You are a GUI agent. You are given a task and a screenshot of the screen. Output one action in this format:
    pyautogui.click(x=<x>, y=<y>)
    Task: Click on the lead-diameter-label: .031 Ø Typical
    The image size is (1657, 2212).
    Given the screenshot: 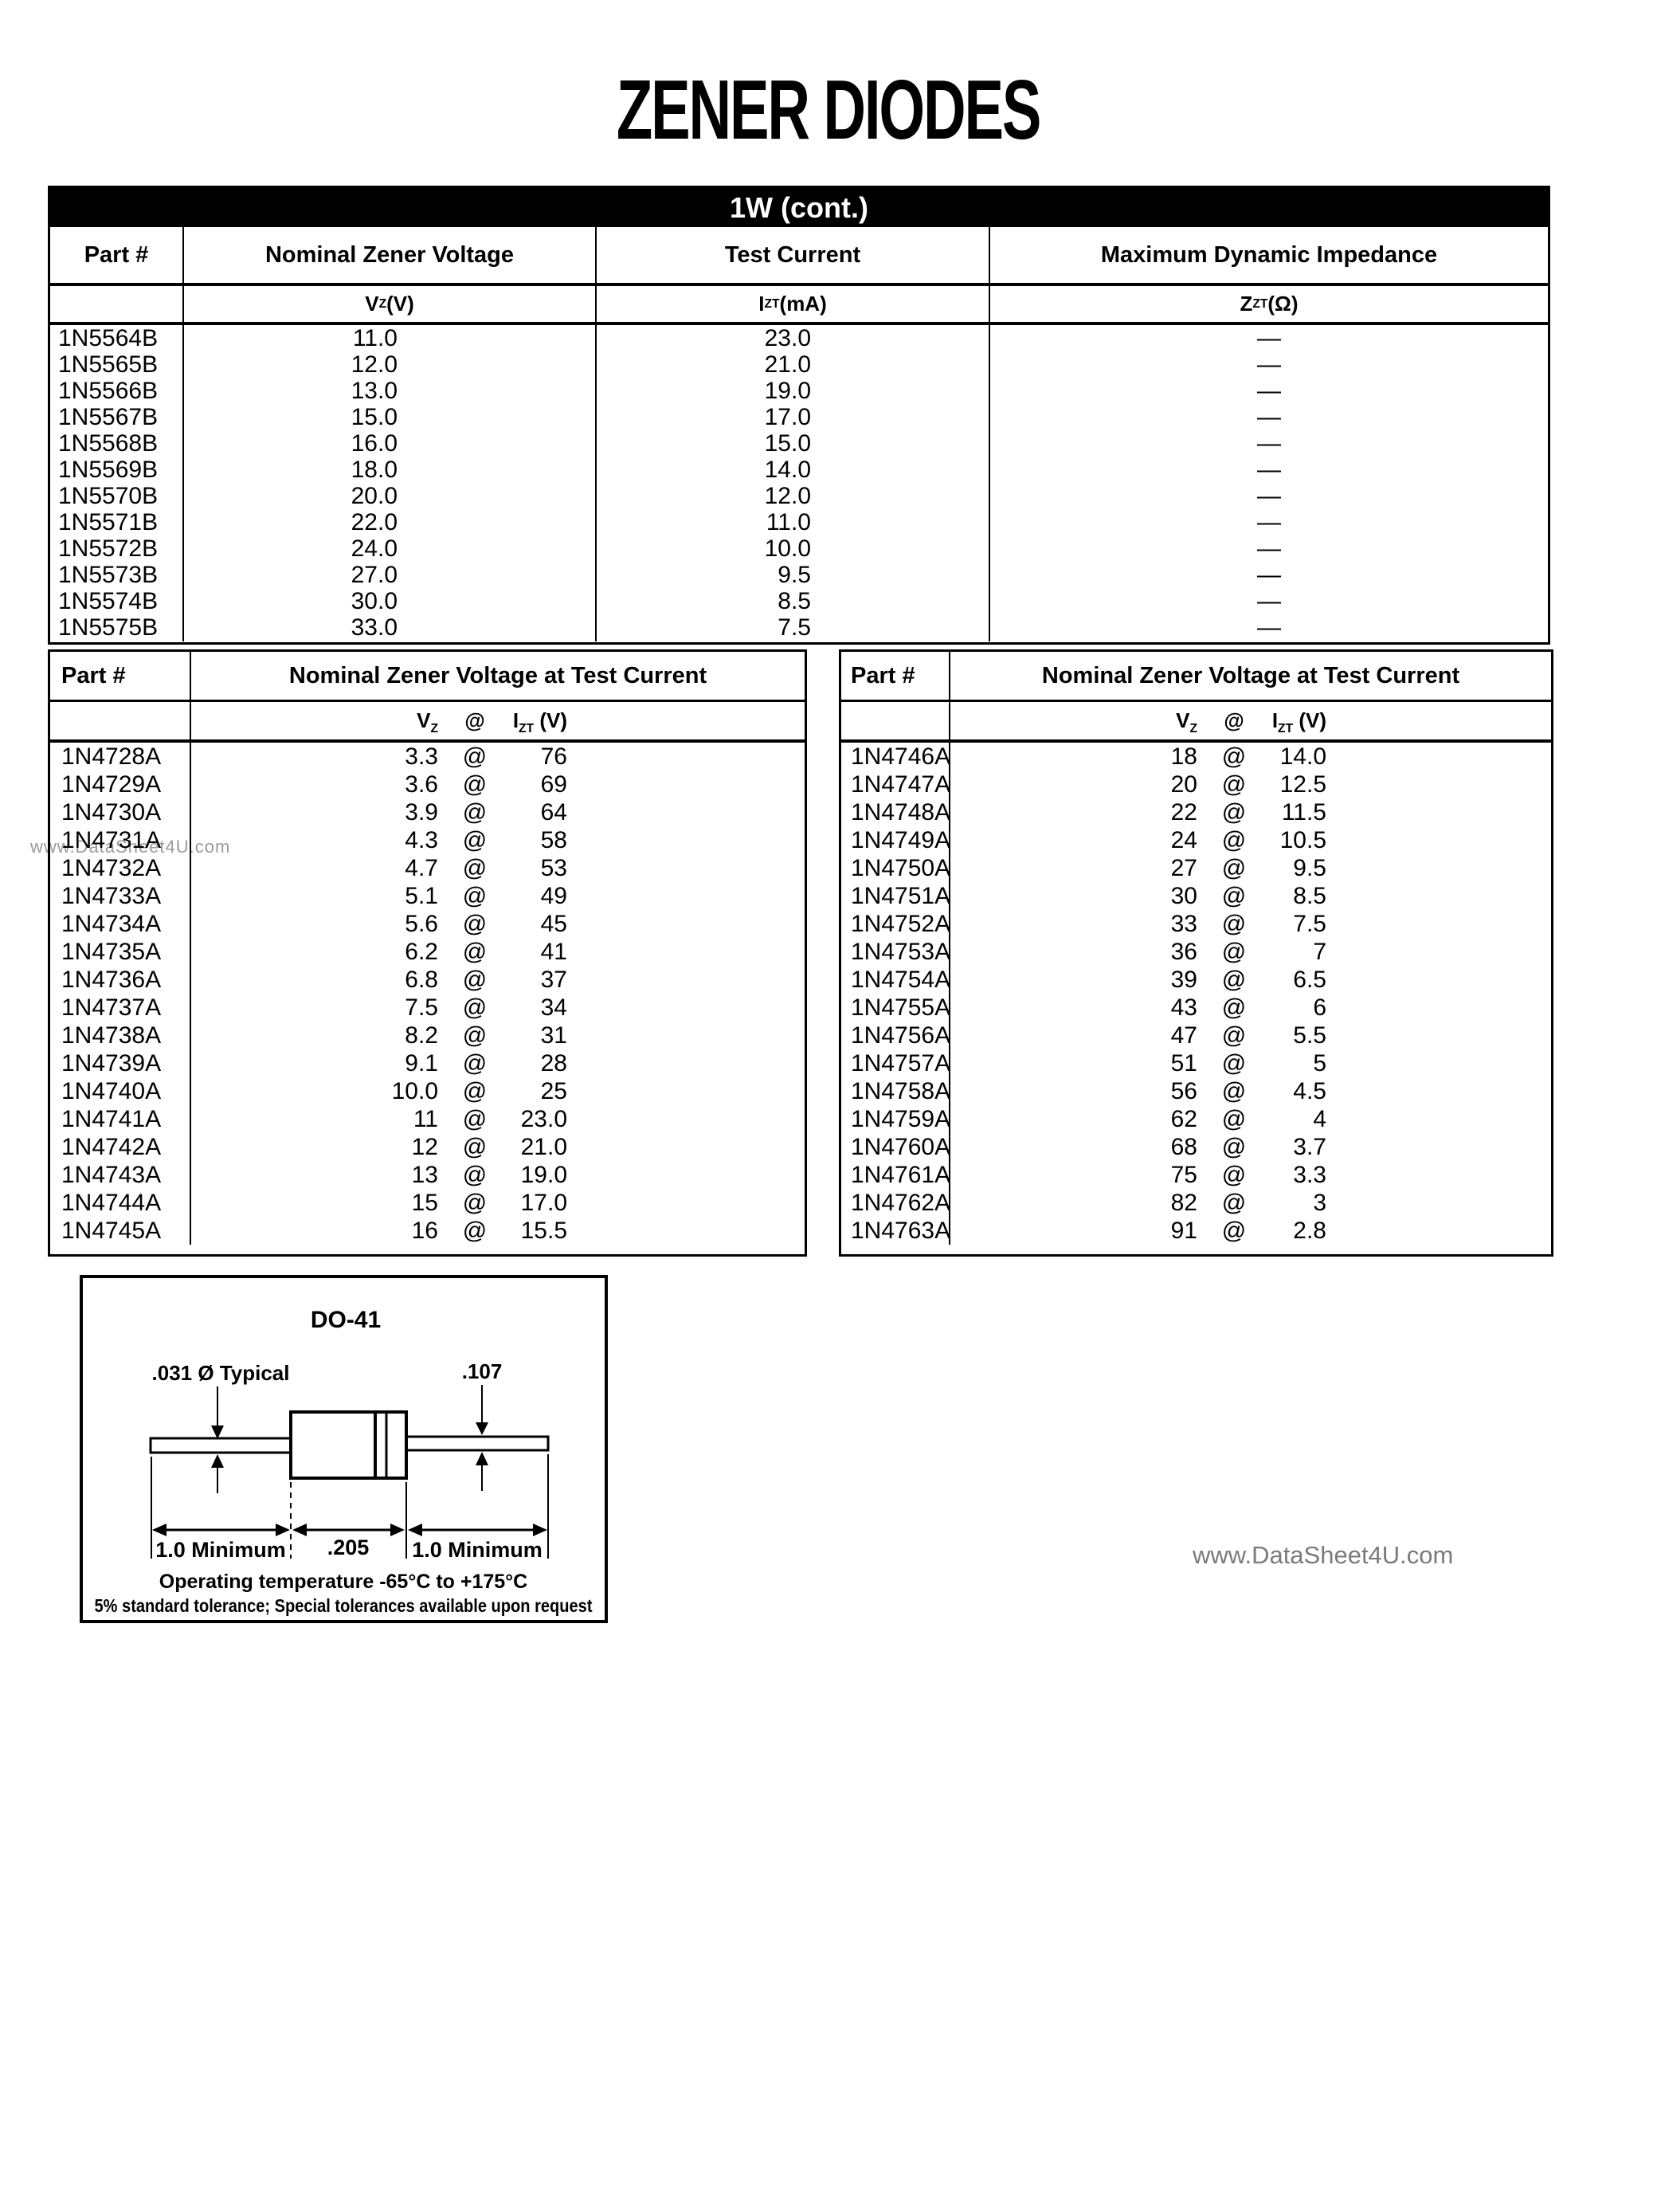 What is the action you would take?
    pyautogui.click(x=221, y=1373)
    